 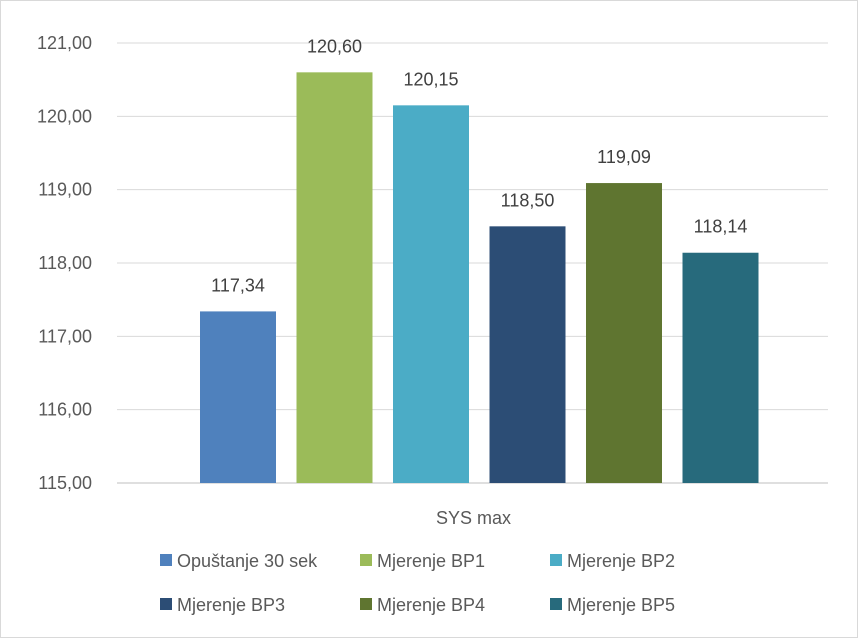 What do you see at coordinates (64, 43) in the screenshot?
I see `y-tick-label: 121,00` at bounding box center [64, 43].